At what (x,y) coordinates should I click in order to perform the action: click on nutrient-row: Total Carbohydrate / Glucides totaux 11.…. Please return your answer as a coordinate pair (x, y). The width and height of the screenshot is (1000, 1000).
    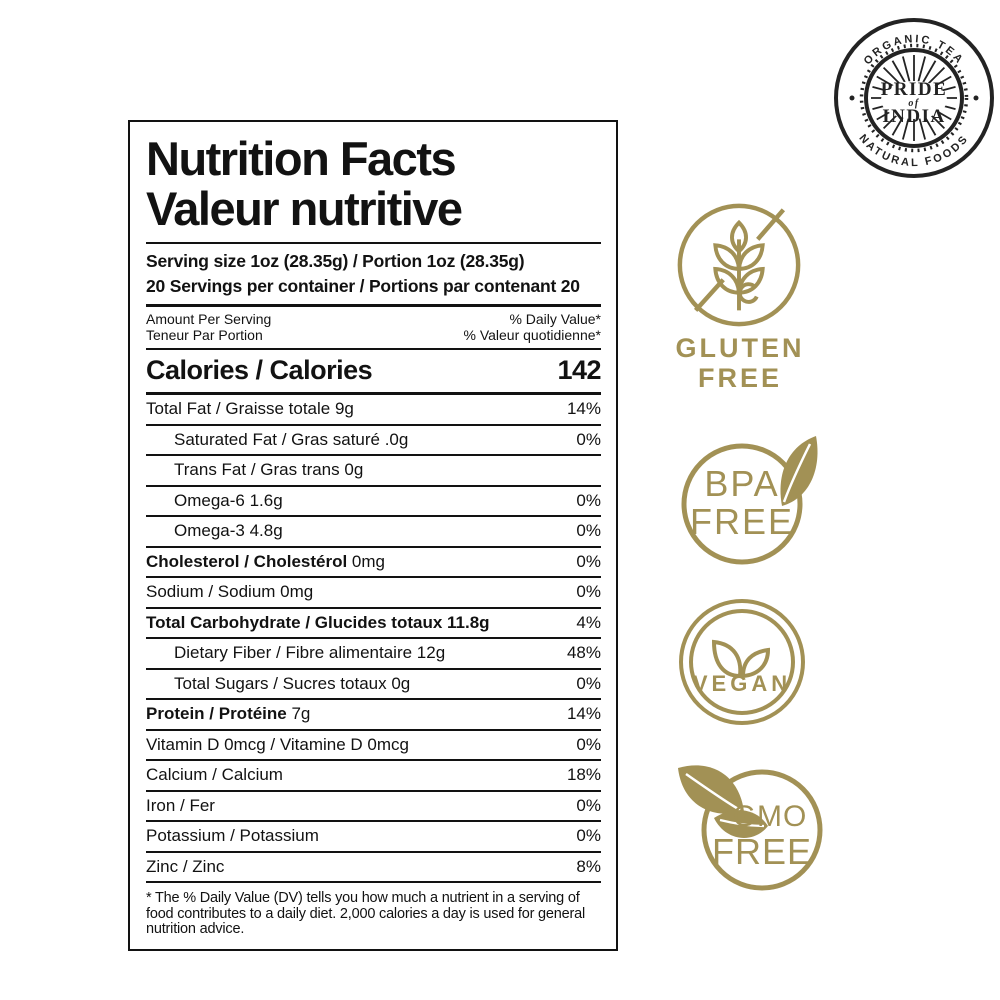
    Looking at the image, I should click on (373, 624).